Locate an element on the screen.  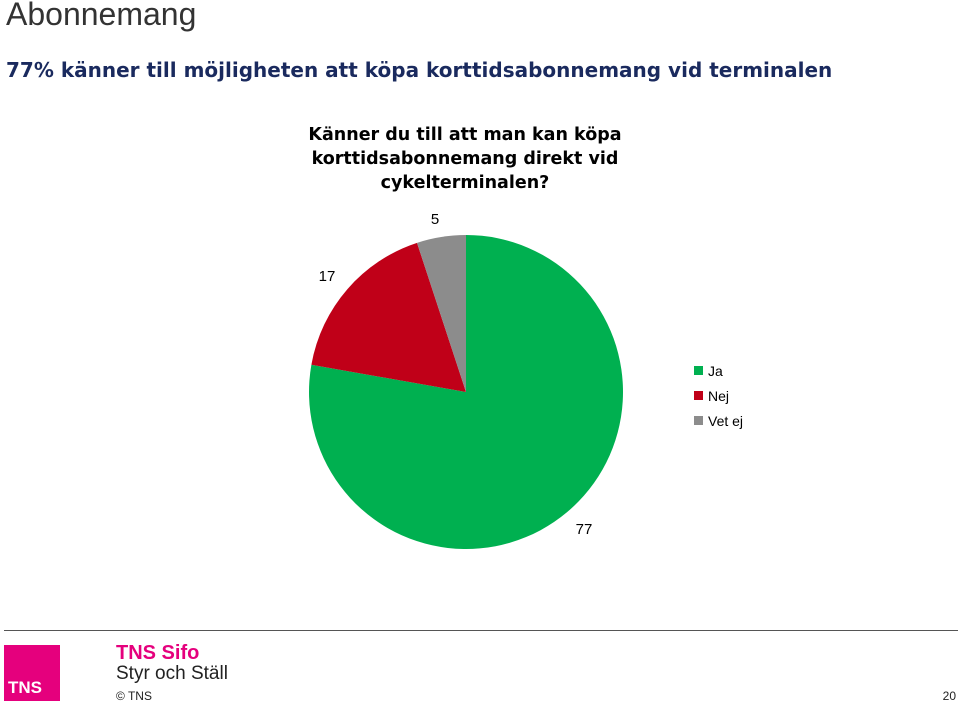
legend-swatch-nej is located at coordinates (698, 395).